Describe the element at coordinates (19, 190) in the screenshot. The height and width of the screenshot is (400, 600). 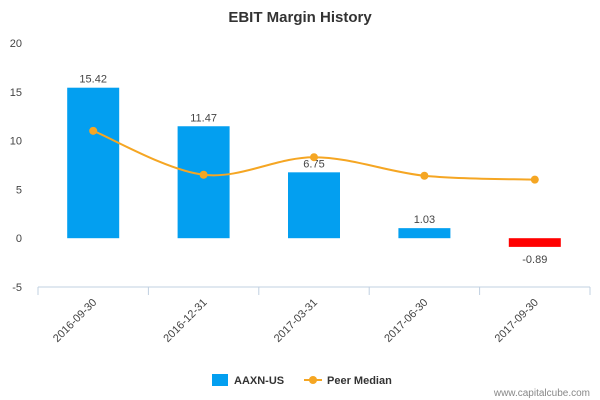
I see `y-tick-label: 5` at that location.